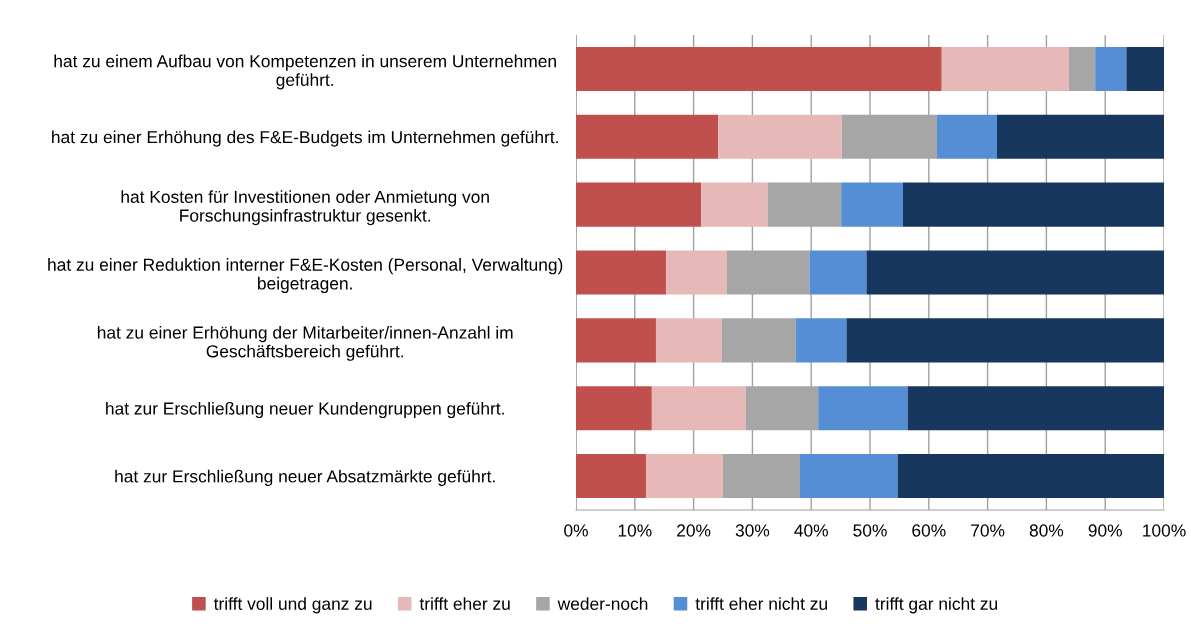  Describe the element at coordinates (464, 603) in the screenshot. I see `legend-label: trifft eher zu` at that location.